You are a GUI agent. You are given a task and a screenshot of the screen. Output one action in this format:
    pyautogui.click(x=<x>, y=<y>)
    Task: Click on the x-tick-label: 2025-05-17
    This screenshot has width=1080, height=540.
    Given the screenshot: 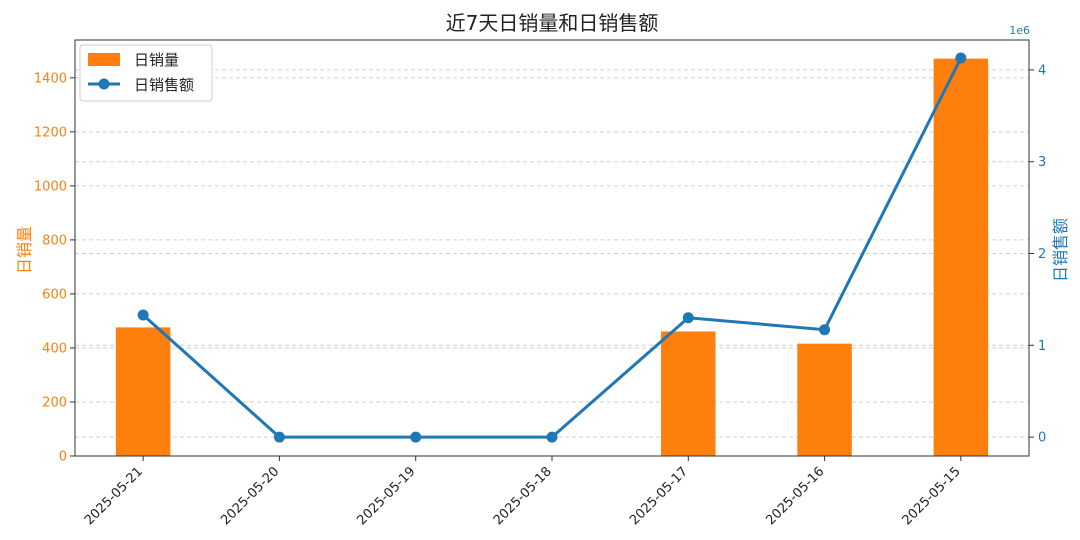 What is the action you would take?
    pyautogui.click(x=659, y=496)
    